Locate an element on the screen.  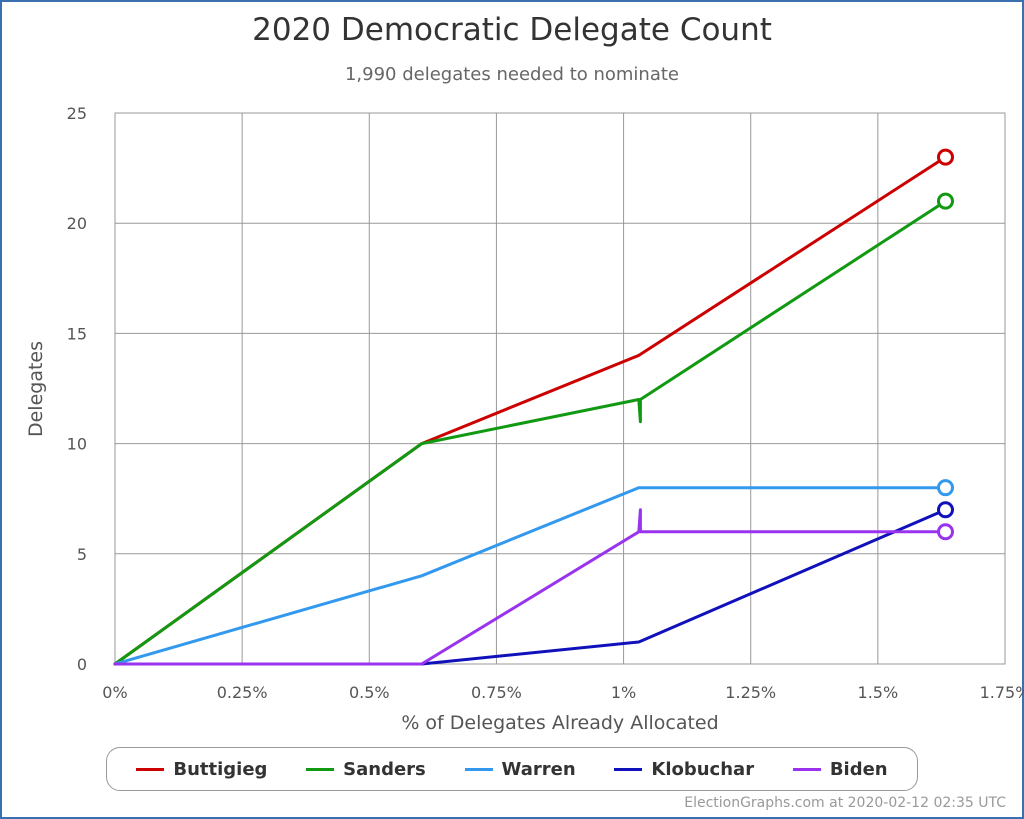
y-tick-label: 20 is located at coordinates (77, 223).